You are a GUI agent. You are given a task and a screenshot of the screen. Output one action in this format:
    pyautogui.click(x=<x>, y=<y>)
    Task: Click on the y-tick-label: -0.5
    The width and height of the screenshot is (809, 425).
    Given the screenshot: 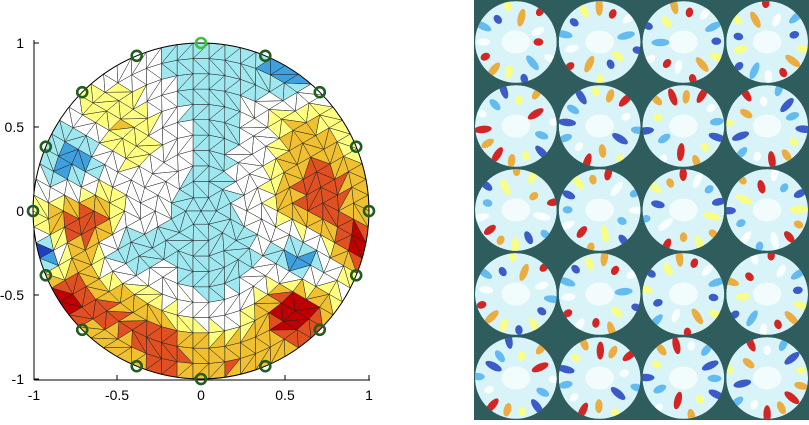 What is the action you would take?
    pyautogui.click(x=12, y=295)
    